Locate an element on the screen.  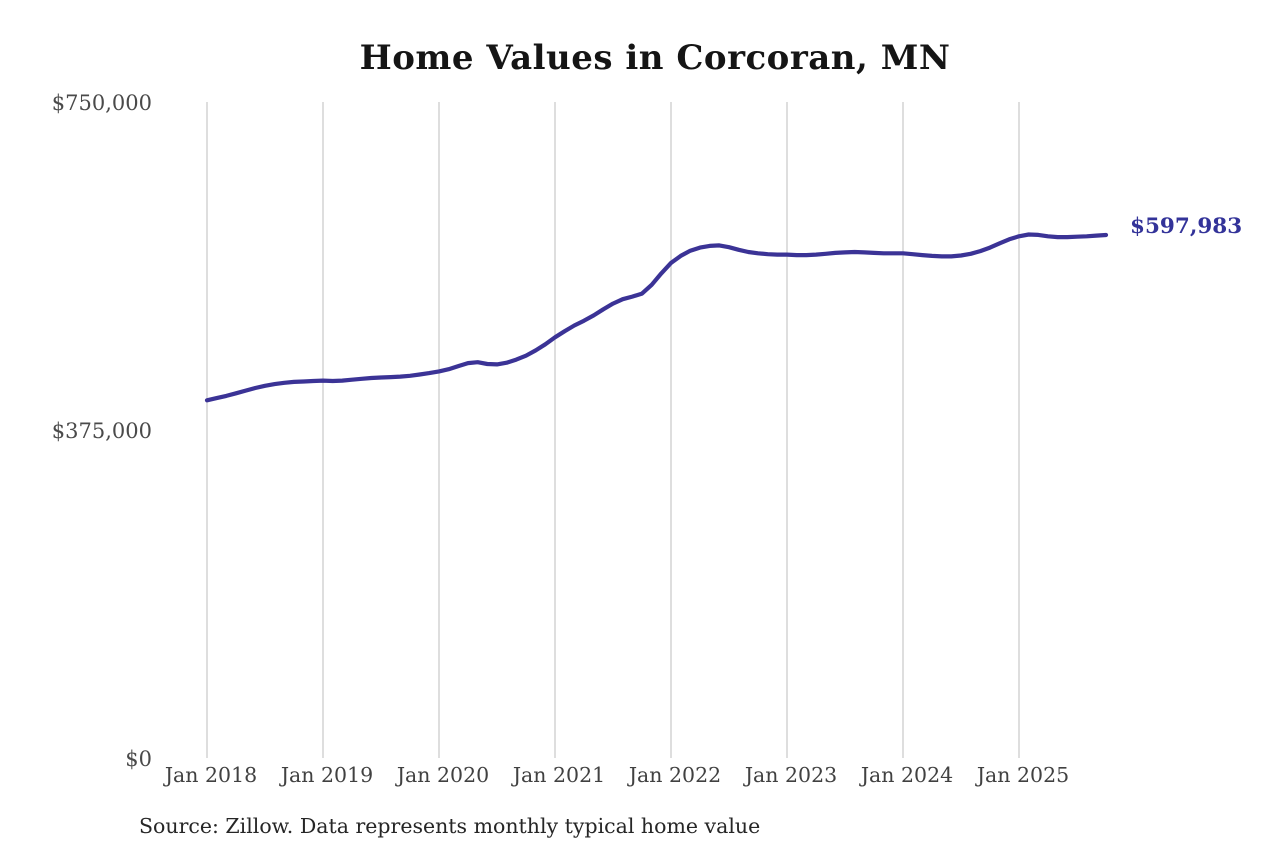
y-axis-tick-label: $750,000 is located at coordinates (101, 103).